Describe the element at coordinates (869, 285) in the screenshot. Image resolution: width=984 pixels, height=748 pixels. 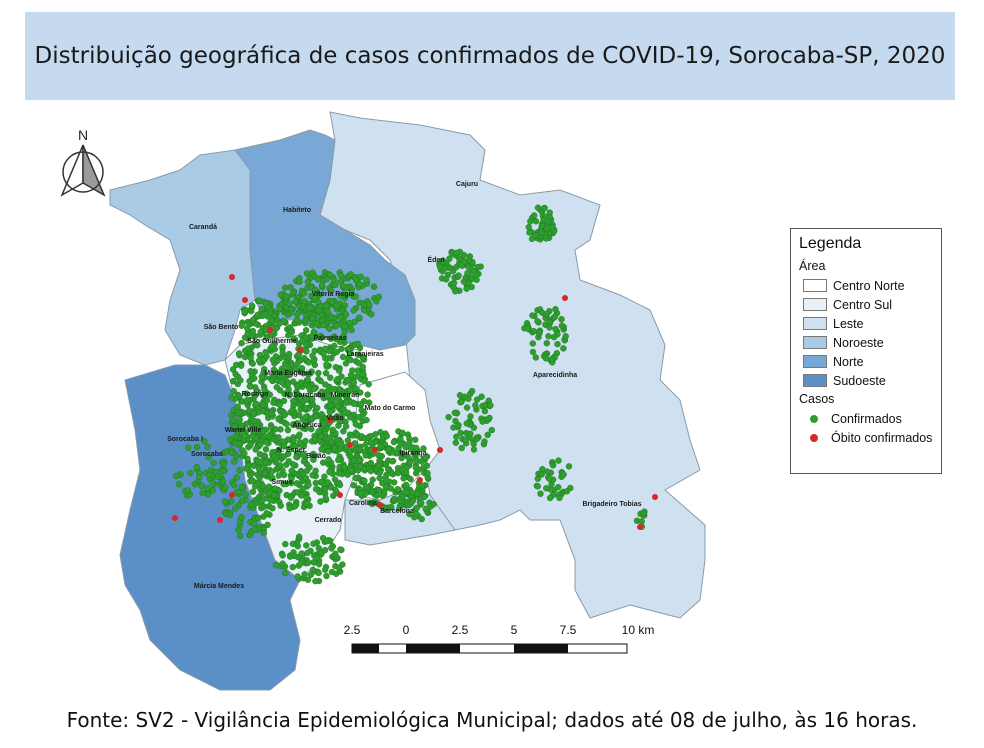
I see `legend-area-label: Centro Norte` at that location.